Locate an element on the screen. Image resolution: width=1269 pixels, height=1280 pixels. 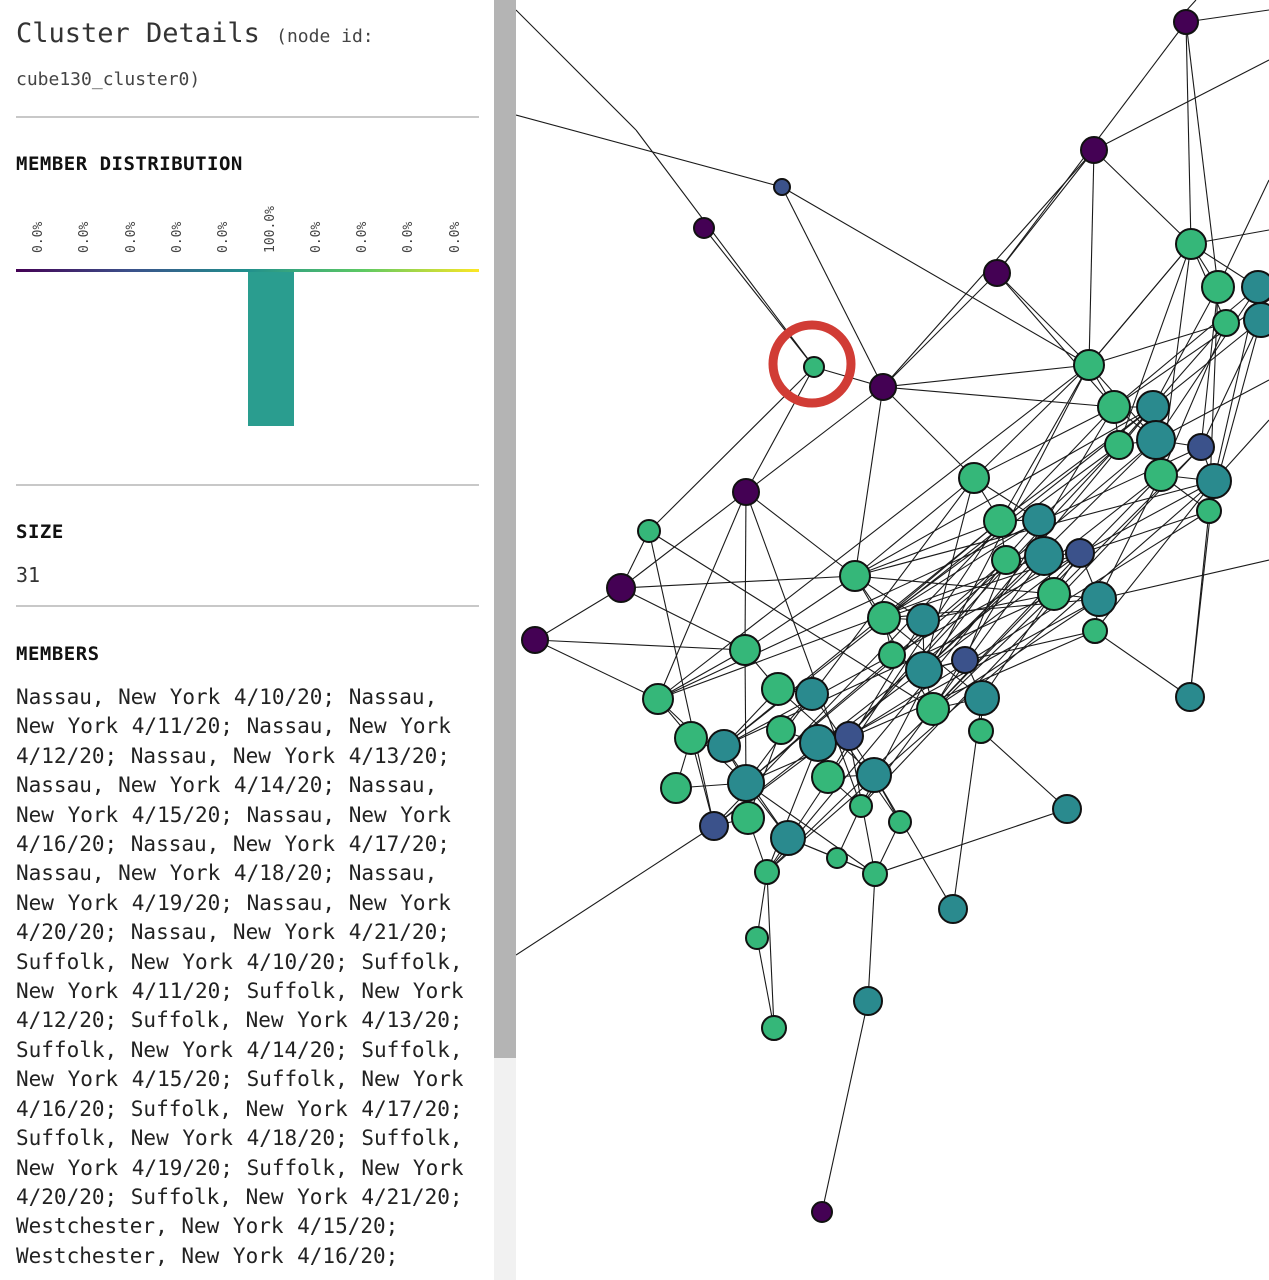
distribution-bar is located at coordinates (271, 349).